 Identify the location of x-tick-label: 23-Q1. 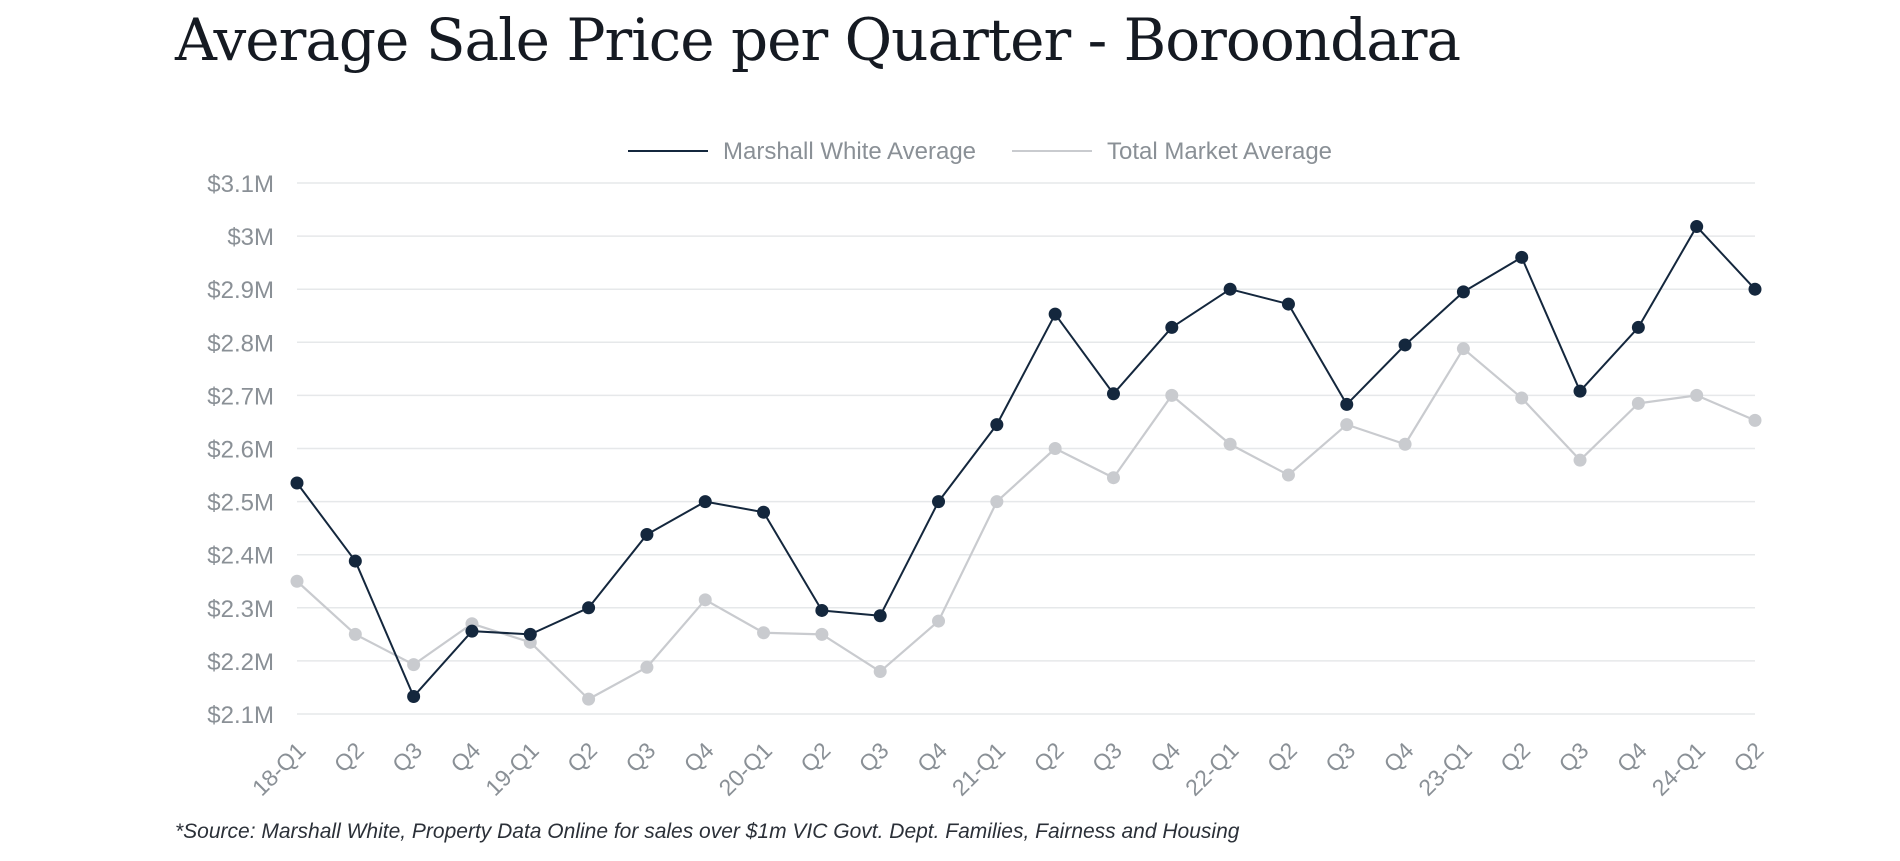
(1445, 769).